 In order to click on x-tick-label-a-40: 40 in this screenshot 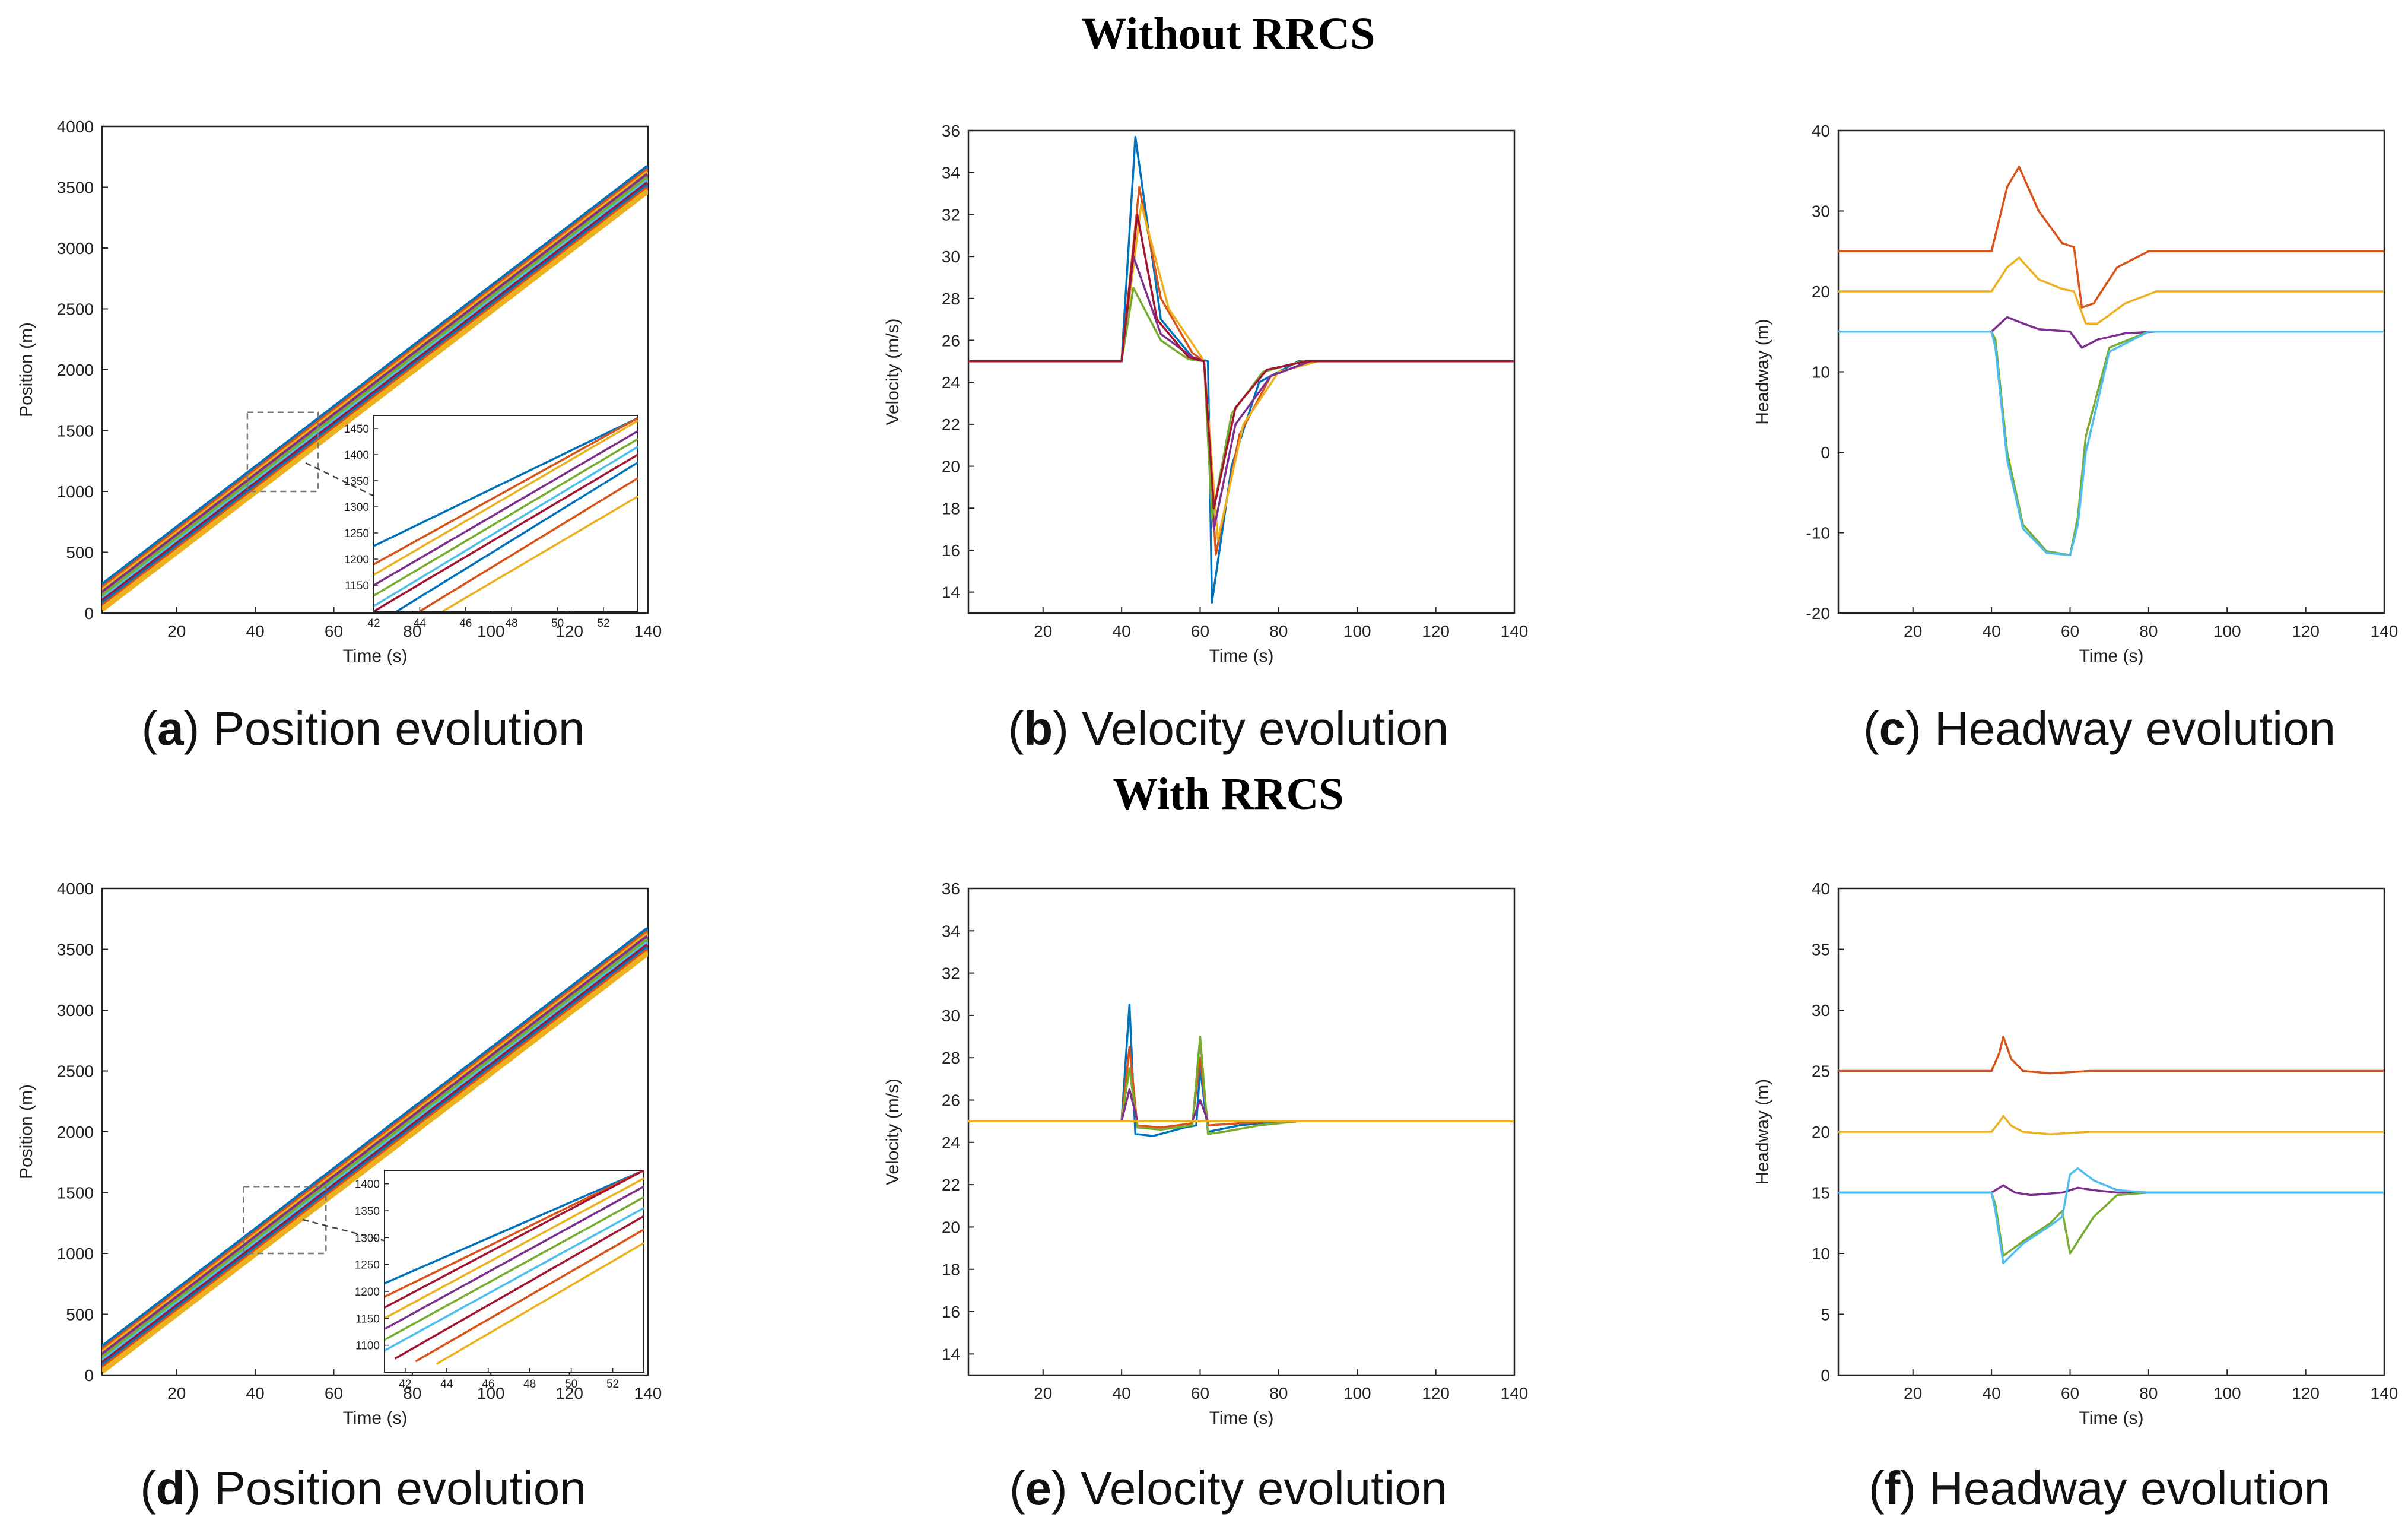, I will do `click(256, 631)`.